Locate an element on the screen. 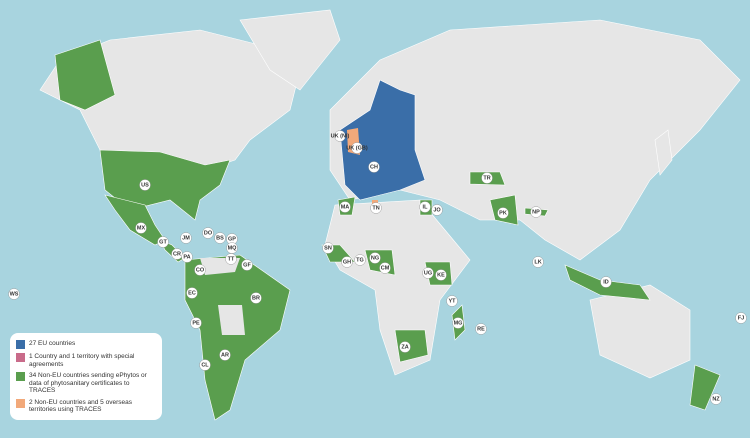  legend-item: 27 EU countries is located at coordinates (86, 344).